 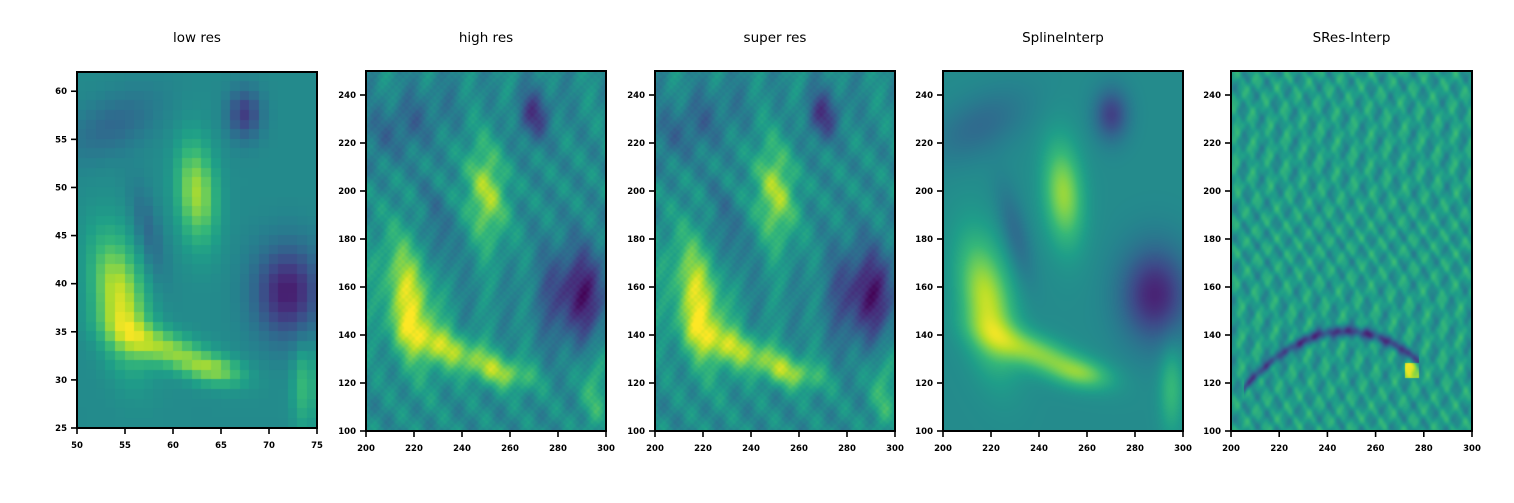 What do you see at coordinates (317, 446) in the screenshot?
I see `x-tick-label: 75` at bounding box center [317, 446].